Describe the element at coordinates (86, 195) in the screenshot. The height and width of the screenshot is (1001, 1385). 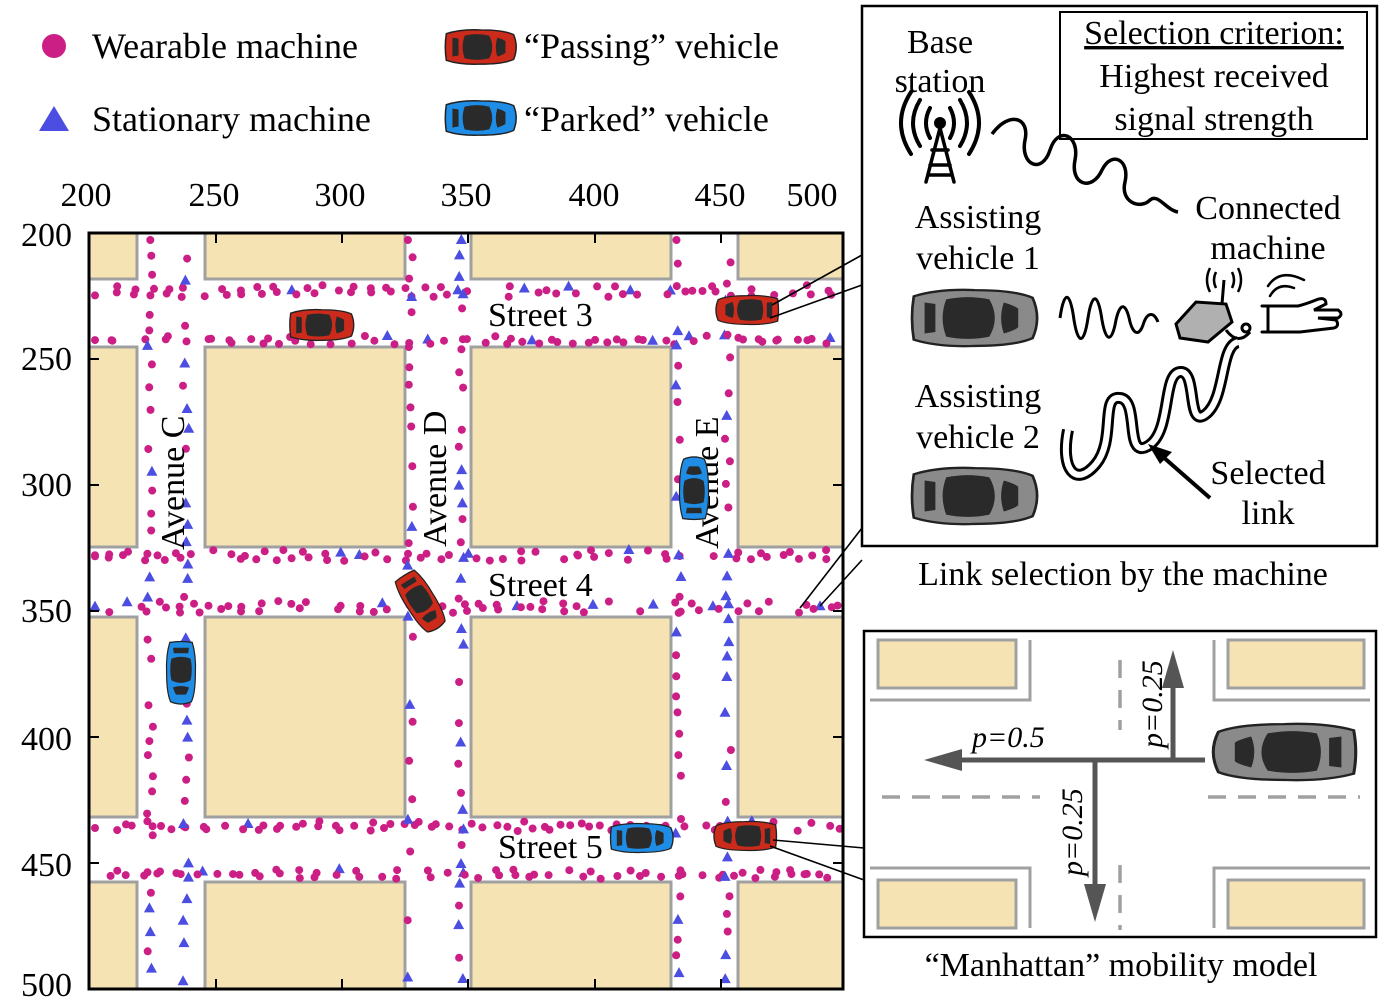
I see `x-tick-label: 200` at that location.